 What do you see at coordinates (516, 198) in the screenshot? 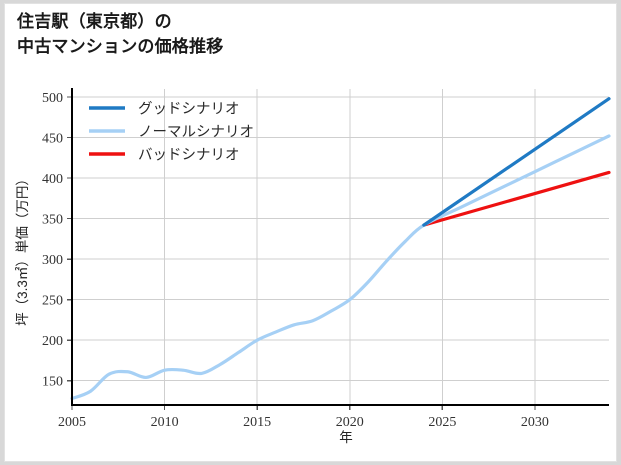
I see `series-line-bad` at bounding box center [516, 198].